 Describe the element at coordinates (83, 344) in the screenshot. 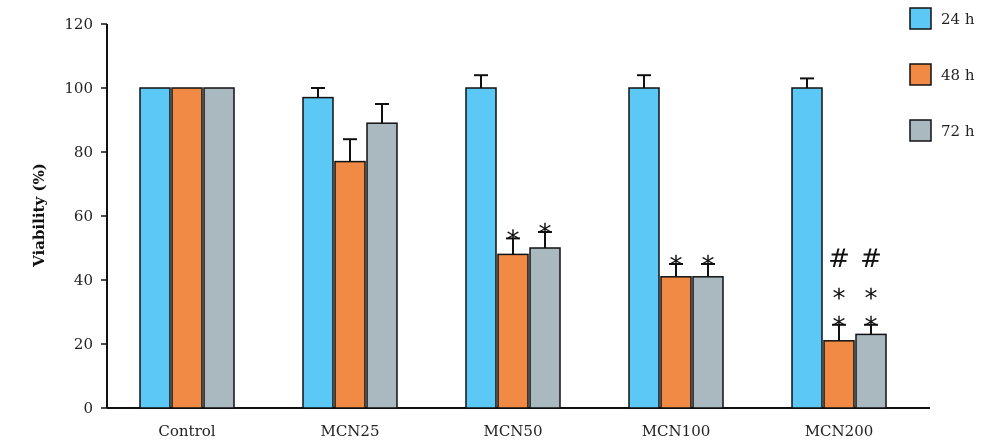

I see `y-tick-label: 20` at that location.